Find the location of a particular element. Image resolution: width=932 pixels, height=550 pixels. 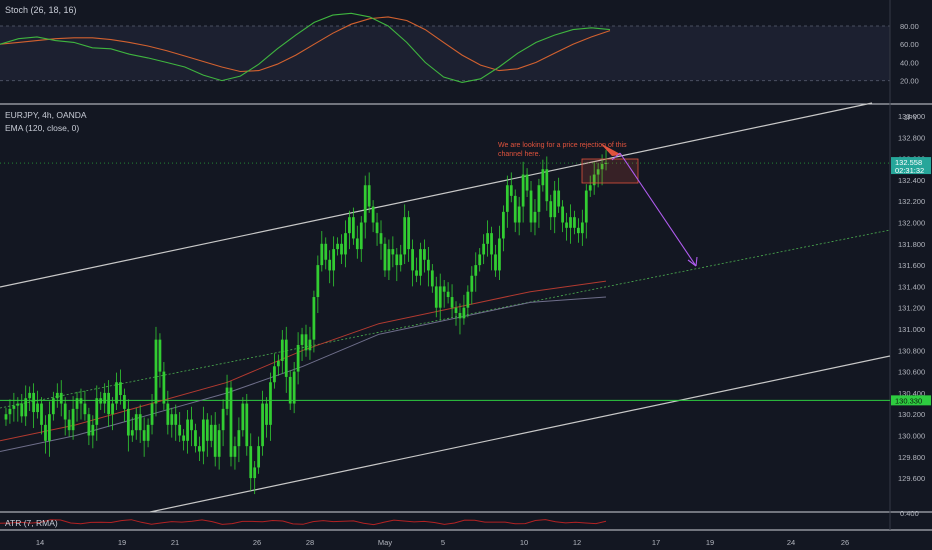

countdown-badge-value: 02:31:32 is located at coordinates (909, 170).